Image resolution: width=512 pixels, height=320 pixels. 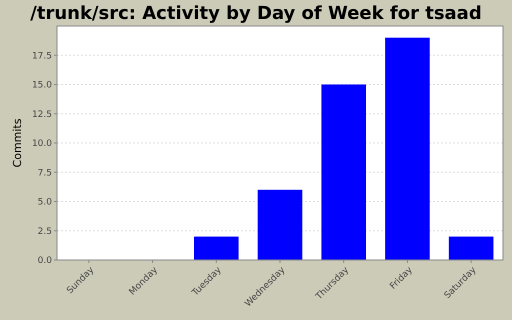 I want to click on chart-title: /trunk/src: Activity by Day of Week for tsaad, so click(x=256, y=13).